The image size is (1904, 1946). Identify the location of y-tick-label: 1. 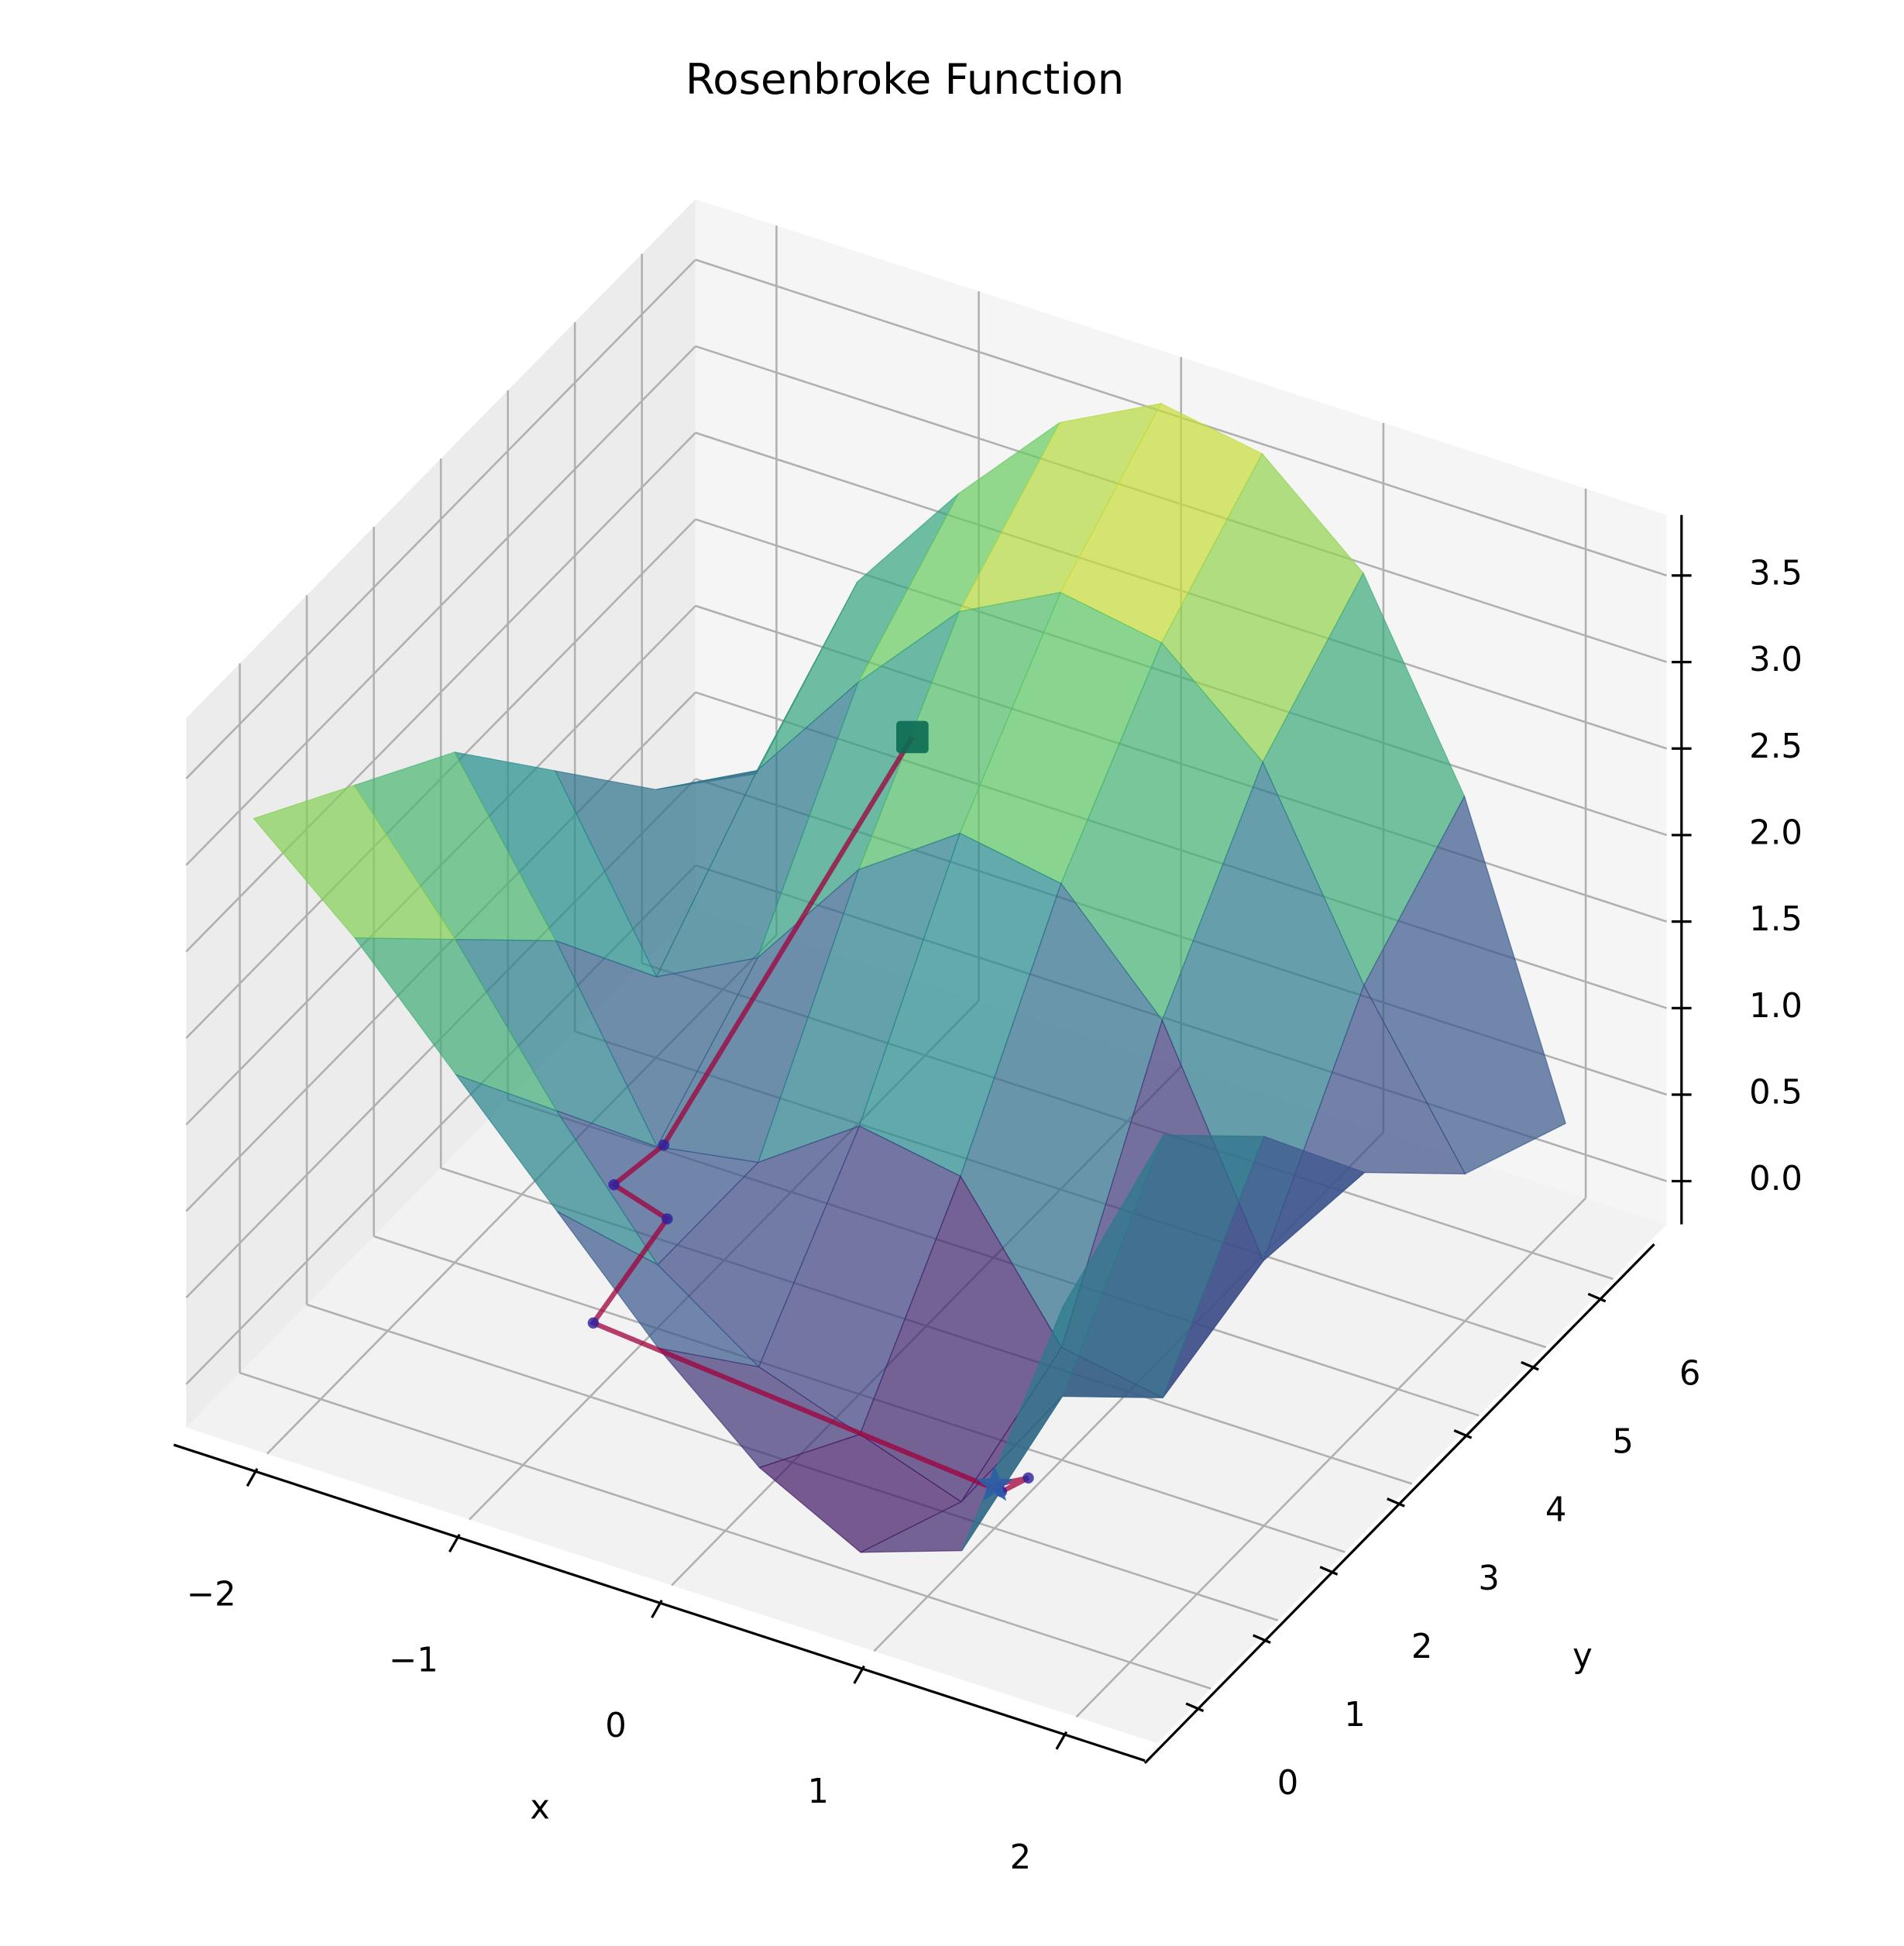
(1355, 1715).